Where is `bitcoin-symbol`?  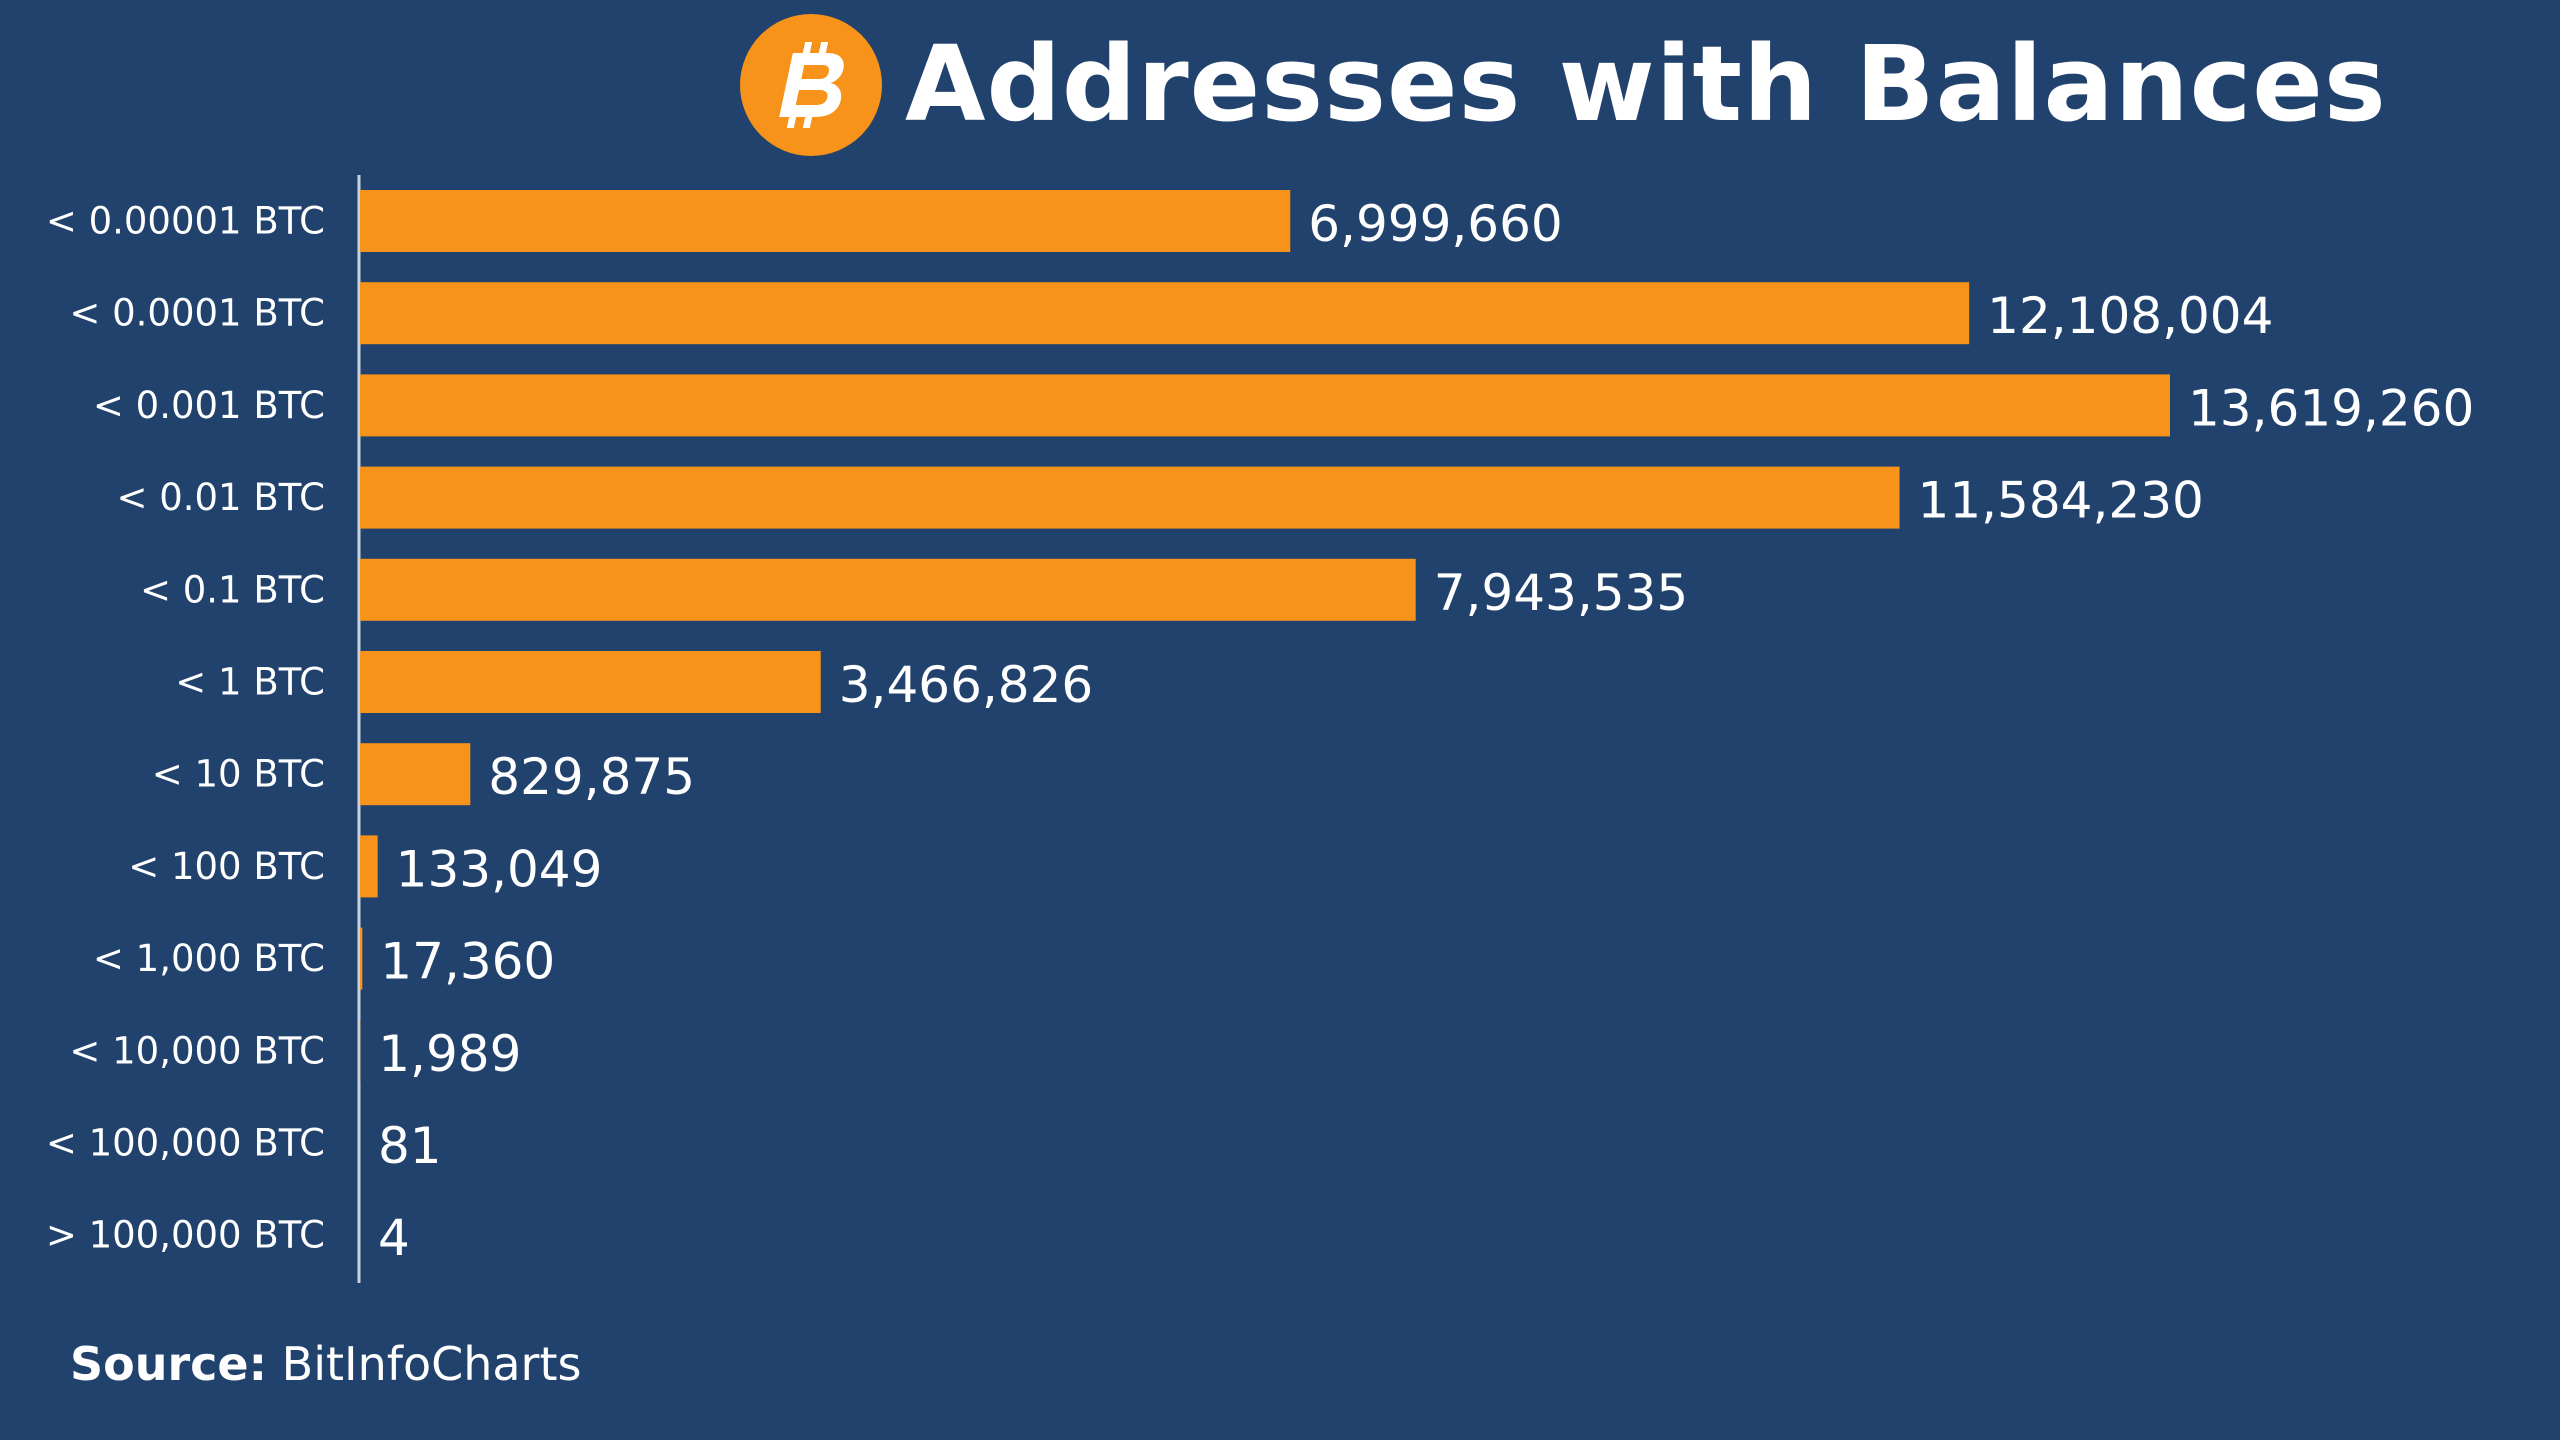
bitcoin-symbol is located at coordinates (811, 85).